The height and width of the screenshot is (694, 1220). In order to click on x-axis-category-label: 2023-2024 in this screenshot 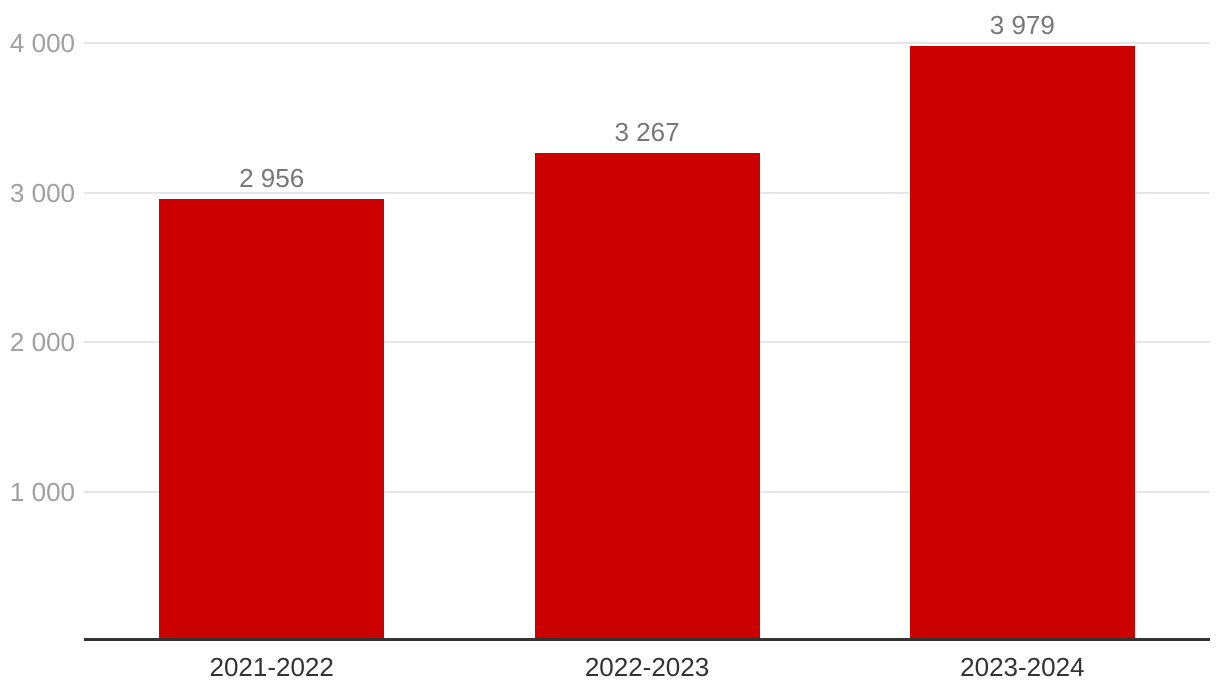, I will do `click(1022, 667)`.